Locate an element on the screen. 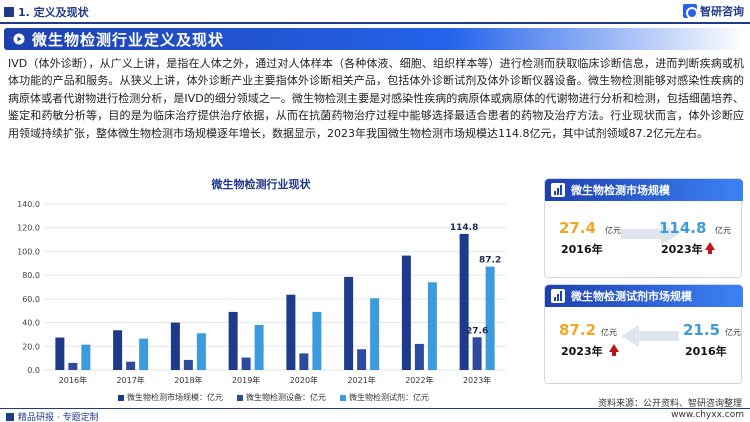 This screenshot has width=750, height=422. card-right-value: 21.5 is located at coordinates (702, 330).